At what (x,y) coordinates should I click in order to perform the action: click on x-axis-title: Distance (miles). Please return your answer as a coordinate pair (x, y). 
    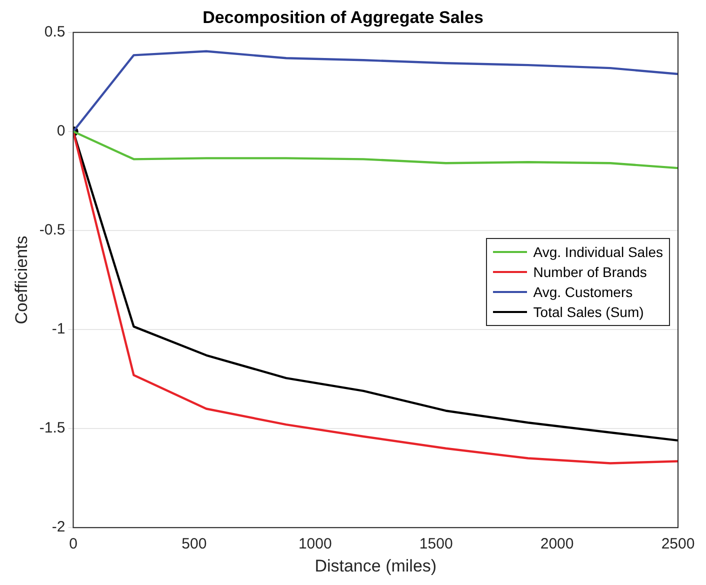
    Looking at the image, I should click on (375, 566).